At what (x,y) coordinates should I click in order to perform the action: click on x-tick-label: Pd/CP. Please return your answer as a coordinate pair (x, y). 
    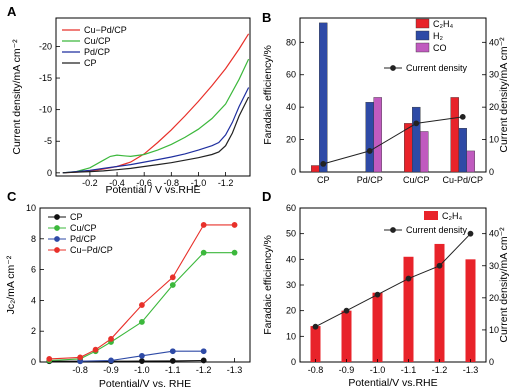
    Looking at the image, I should click on (370, 180).